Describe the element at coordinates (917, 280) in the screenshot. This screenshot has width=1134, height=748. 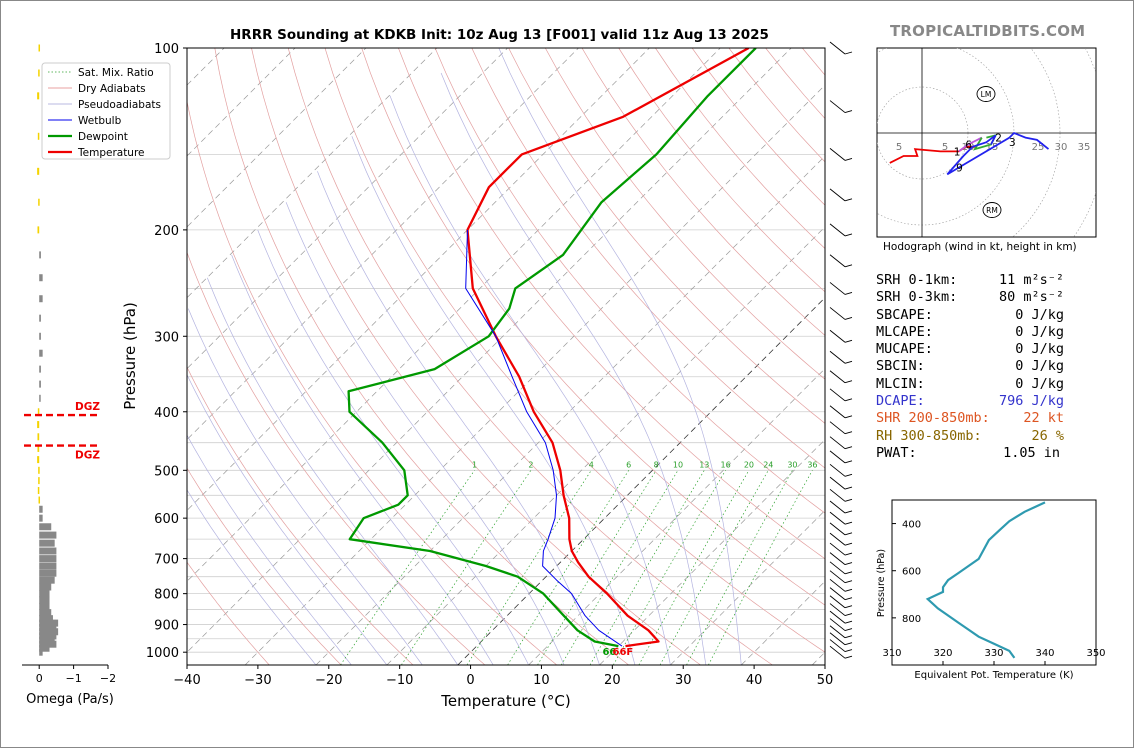
I see `stat-label: SRH 0-1km:` at that location.